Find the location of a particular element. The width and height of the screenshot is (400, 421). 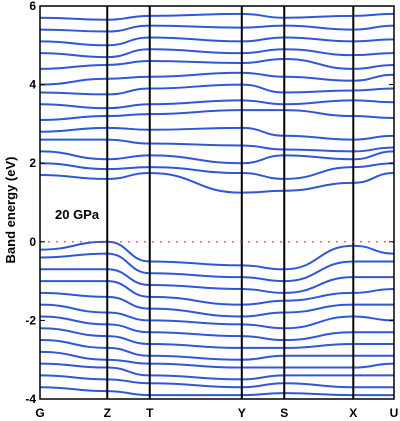

k-label-Y: Y is located at coordinates (242, 413).